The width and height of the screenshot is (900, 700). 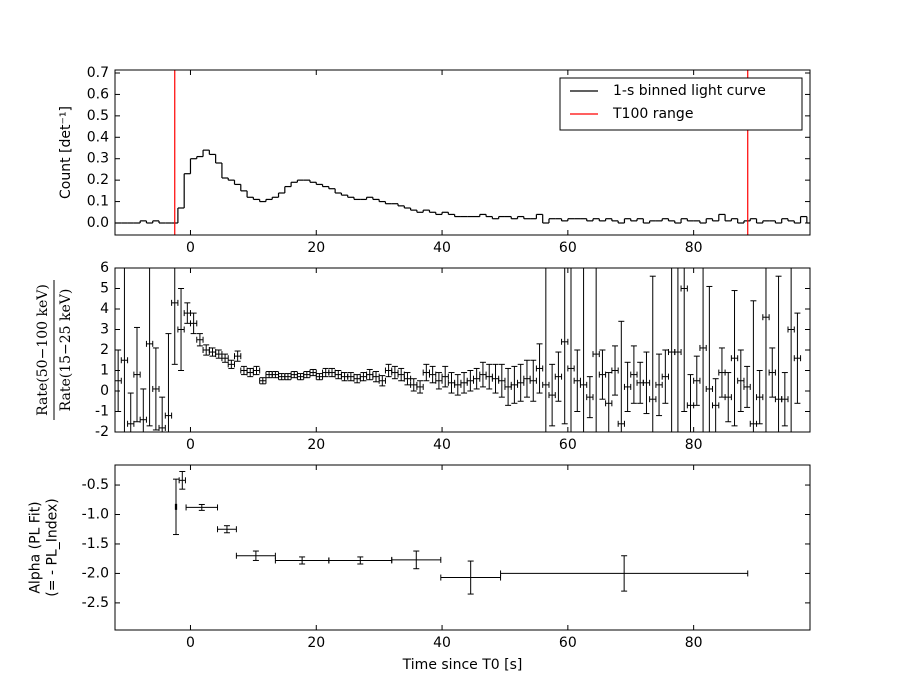 I want to click on y-tick-label: -1.0, so click(x=95, y=515).